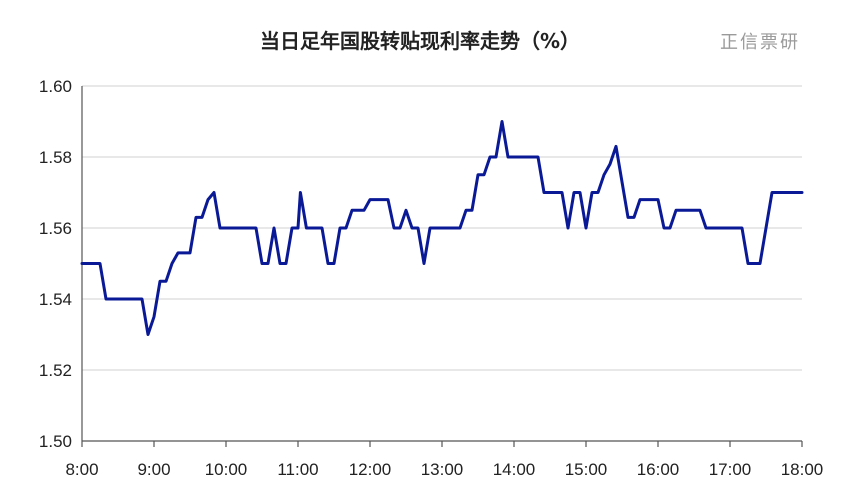  What do you see at coordinates (297, 469) in the screenshot?
I see `x-tick-label: 11:00` at bounding box center [297, 469].